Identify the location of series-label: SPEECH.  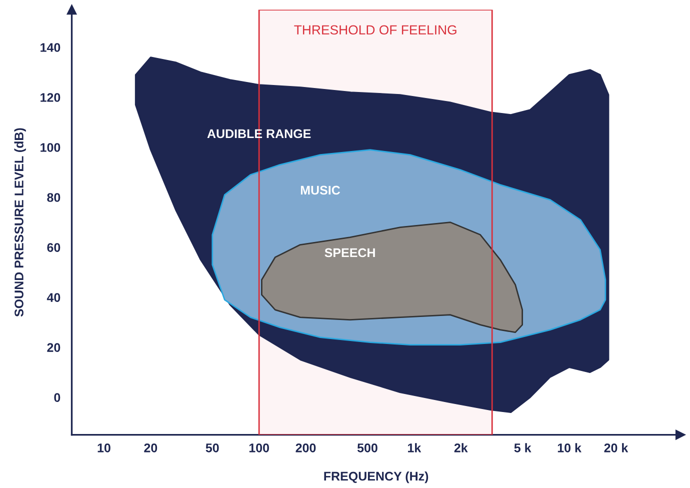
(349, 253).